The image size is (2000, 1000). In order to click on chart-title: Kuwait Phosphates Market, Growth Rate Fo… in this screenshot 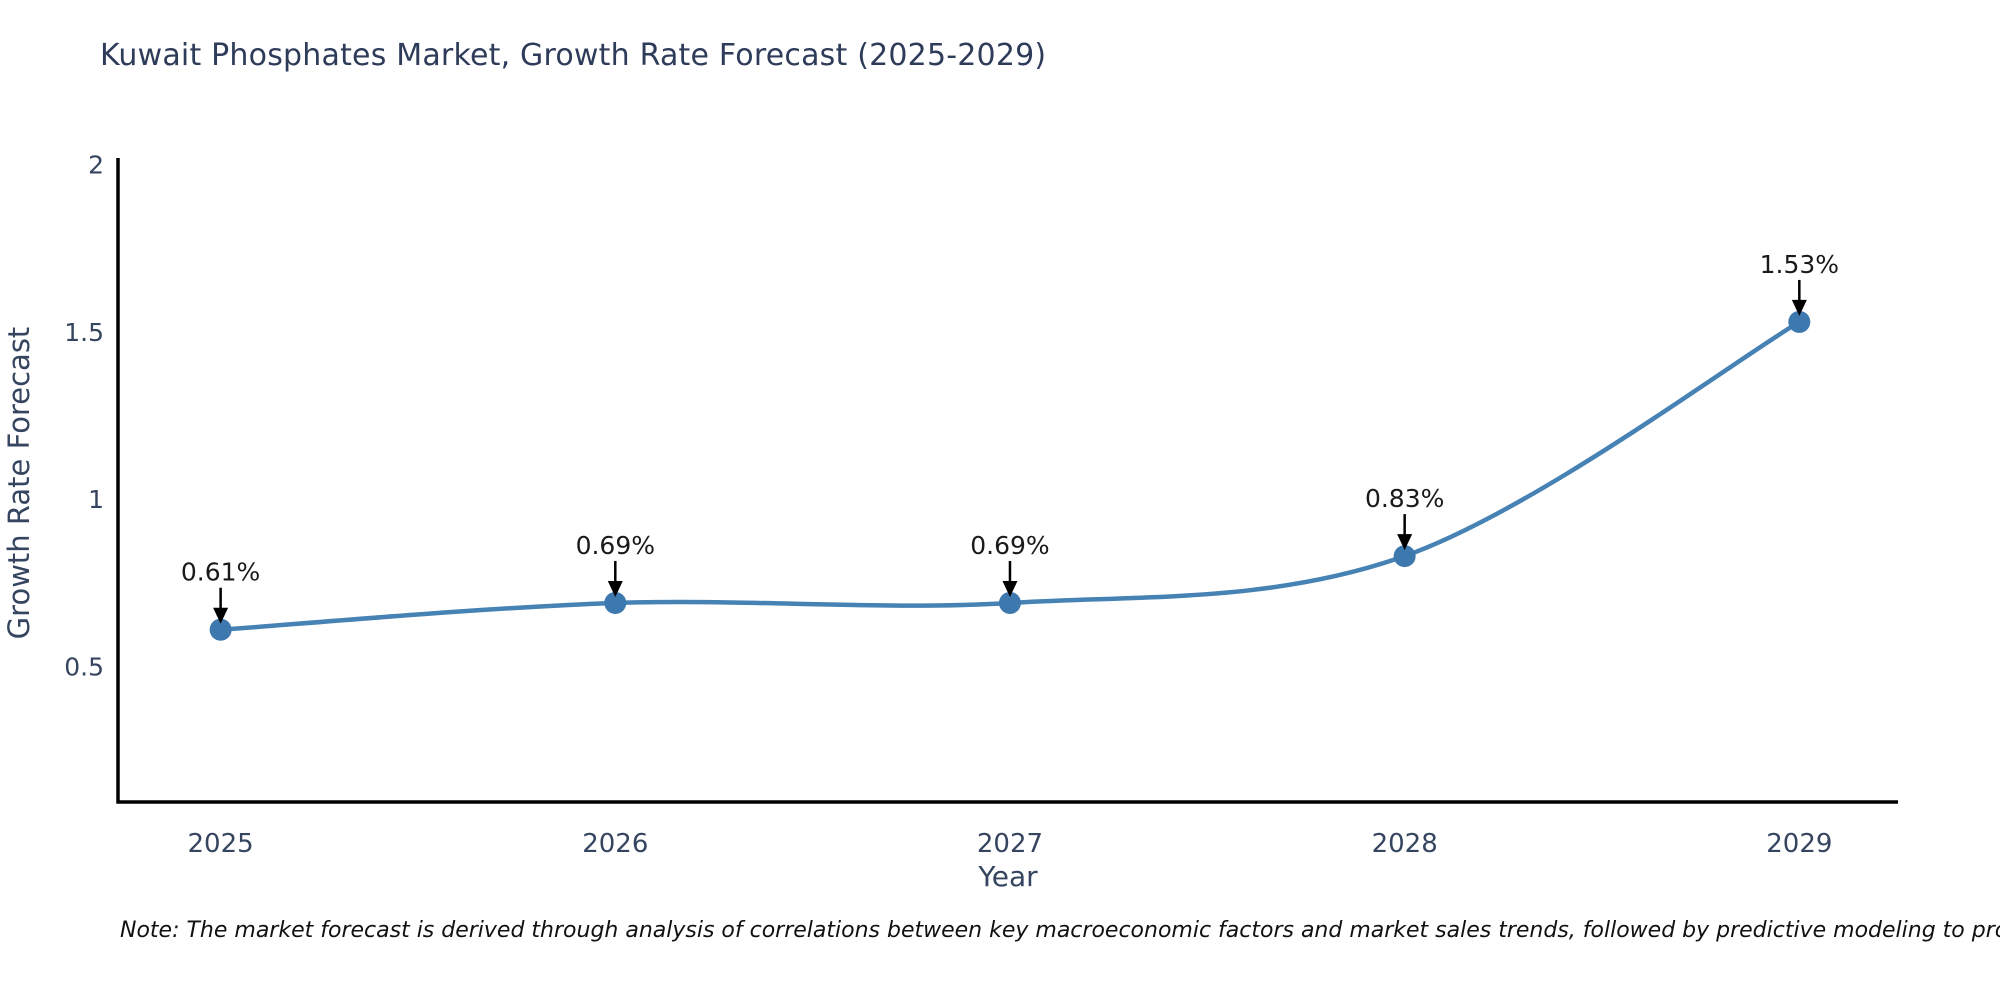, I will do `click(573, 55)`.